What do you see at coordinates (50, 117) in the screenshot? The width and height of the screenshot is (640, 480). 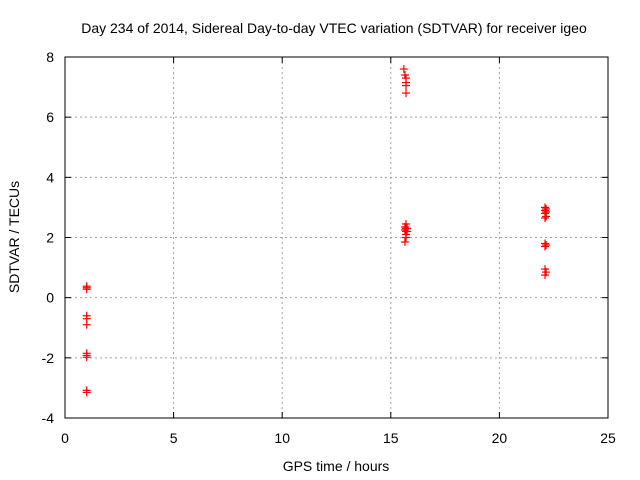 I see `y-tick-label: 6` at bounding box center [50, 117].